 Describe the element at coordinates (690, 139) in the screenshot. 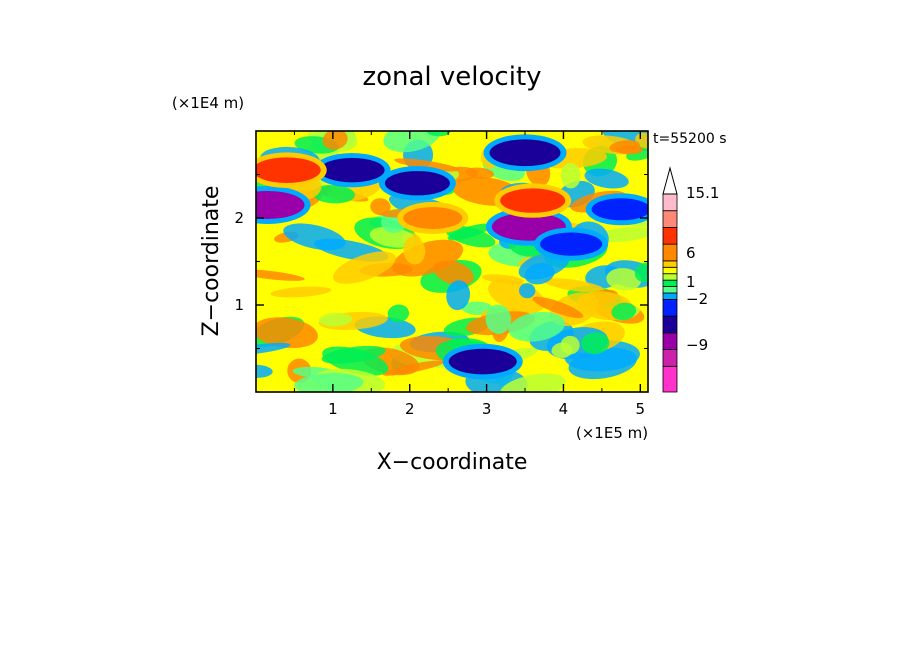

I see `time-label: t=55200 s` at that location.